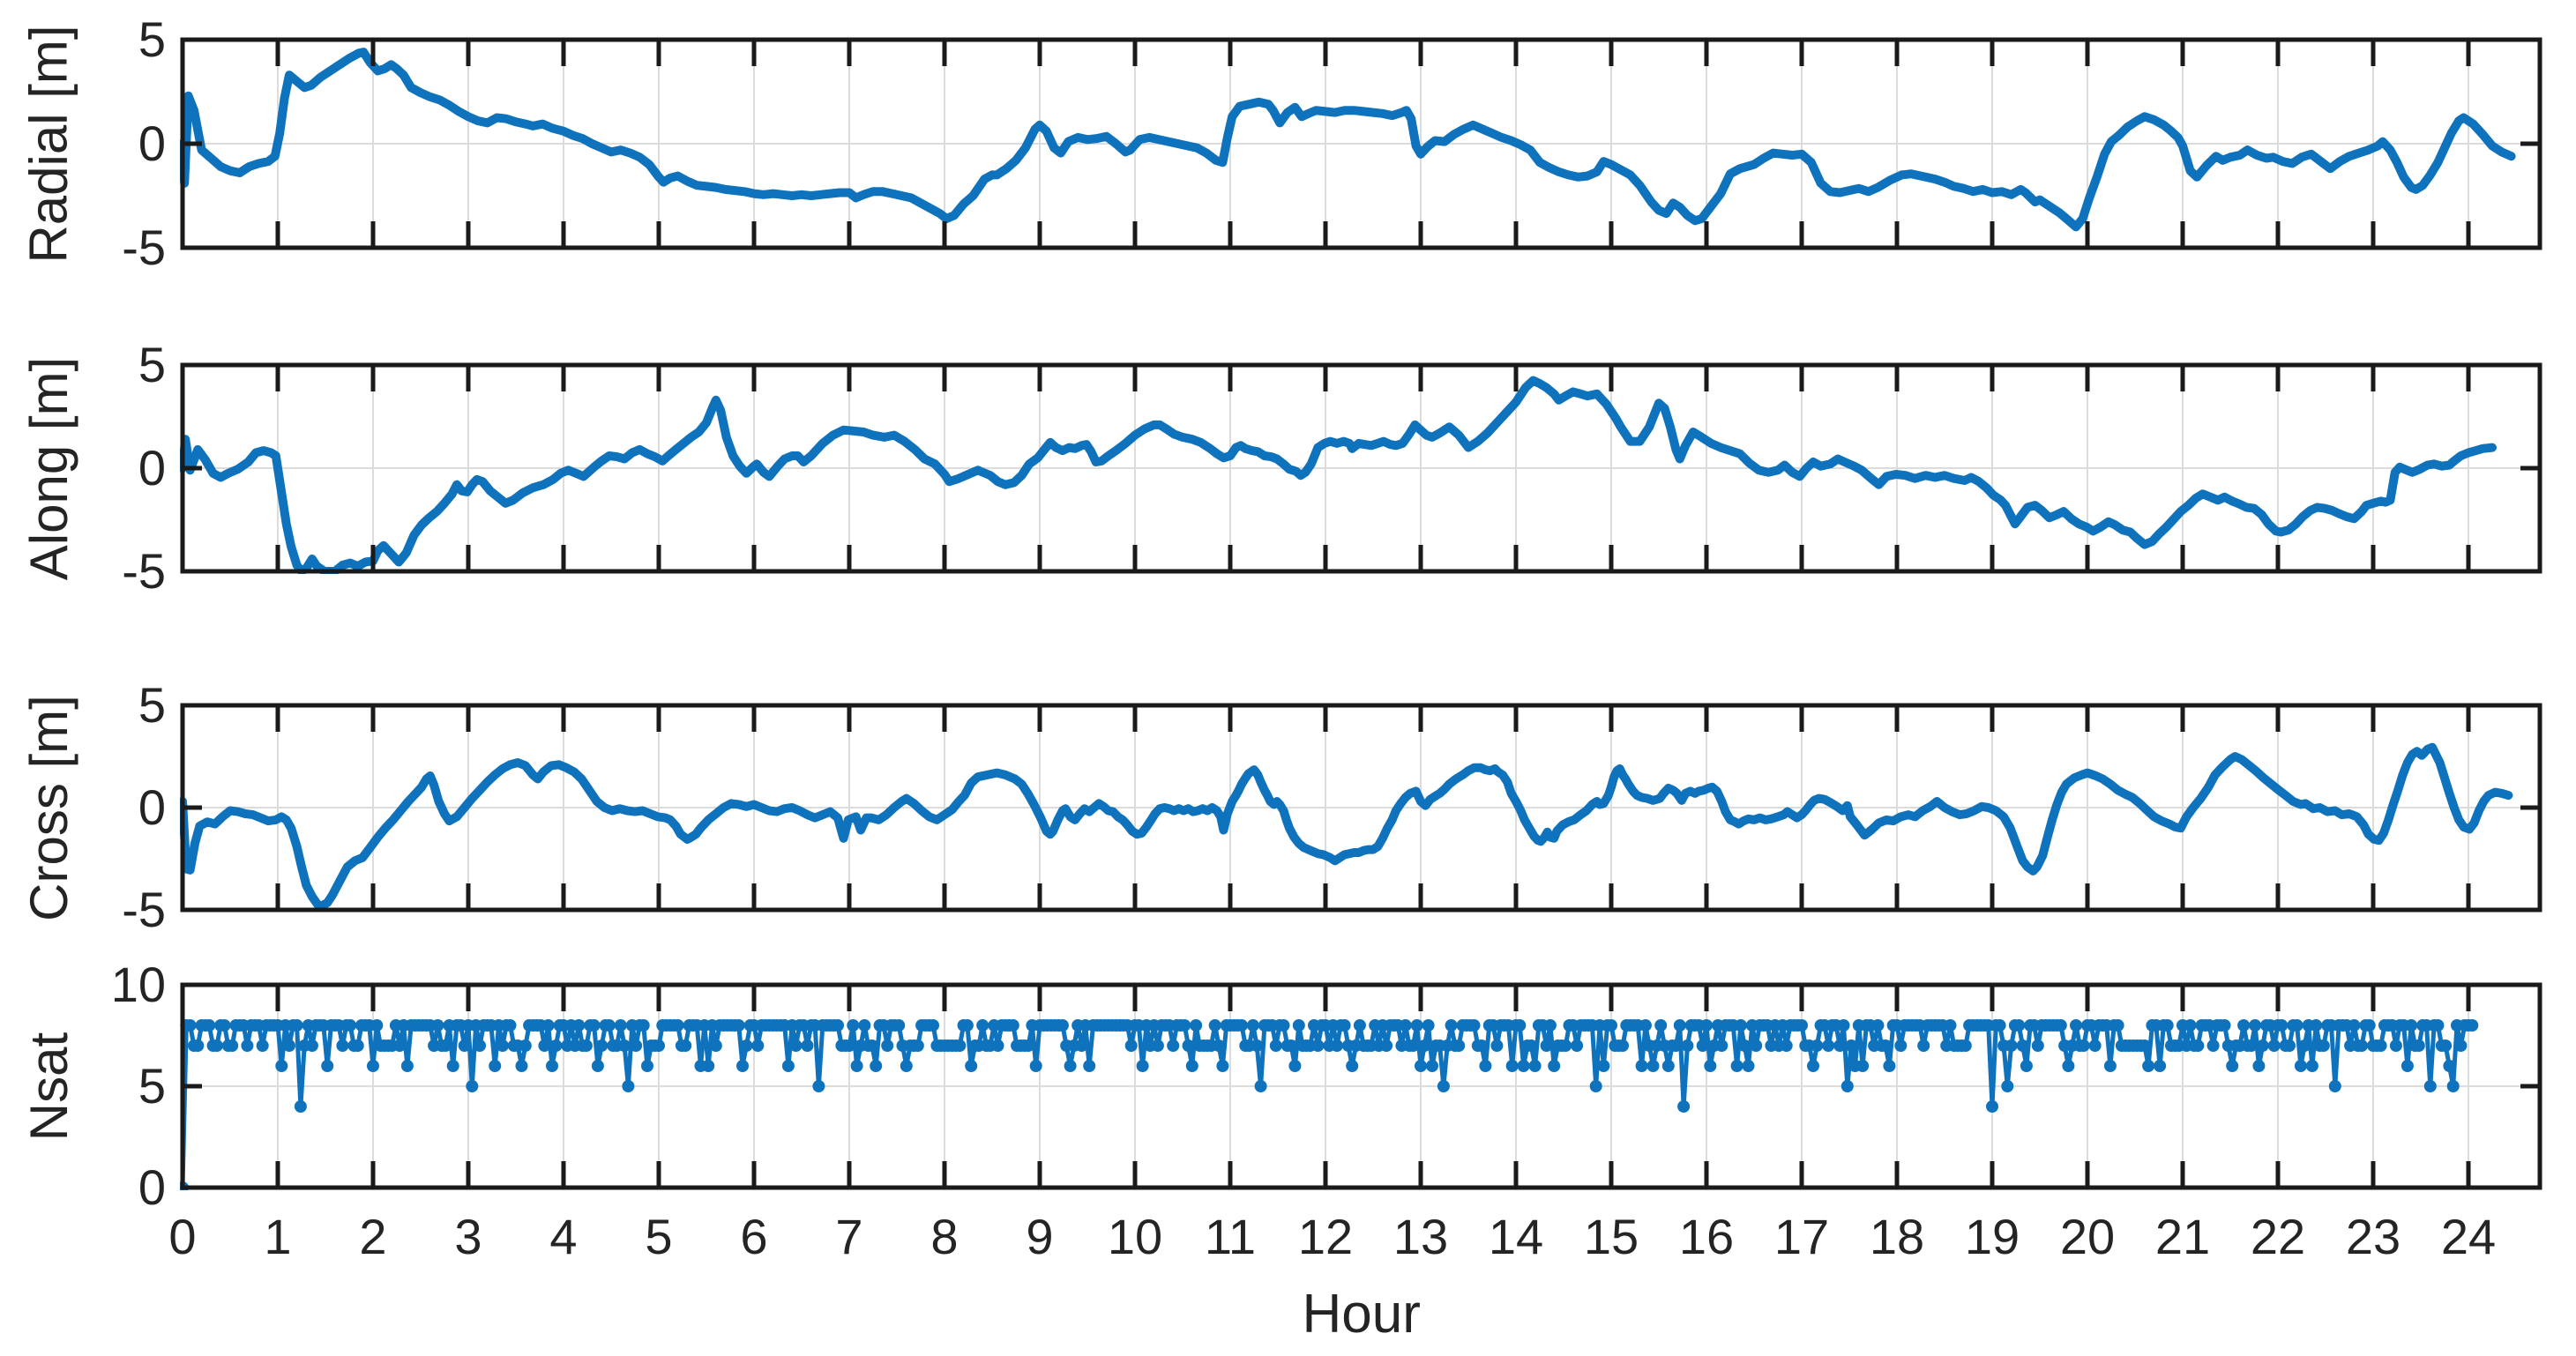 This screenshot has height=1356, width=2576. Describe the element at coordinates (2468, 1236) in the screenshot. I see `x-tick-label: 24` at that location.